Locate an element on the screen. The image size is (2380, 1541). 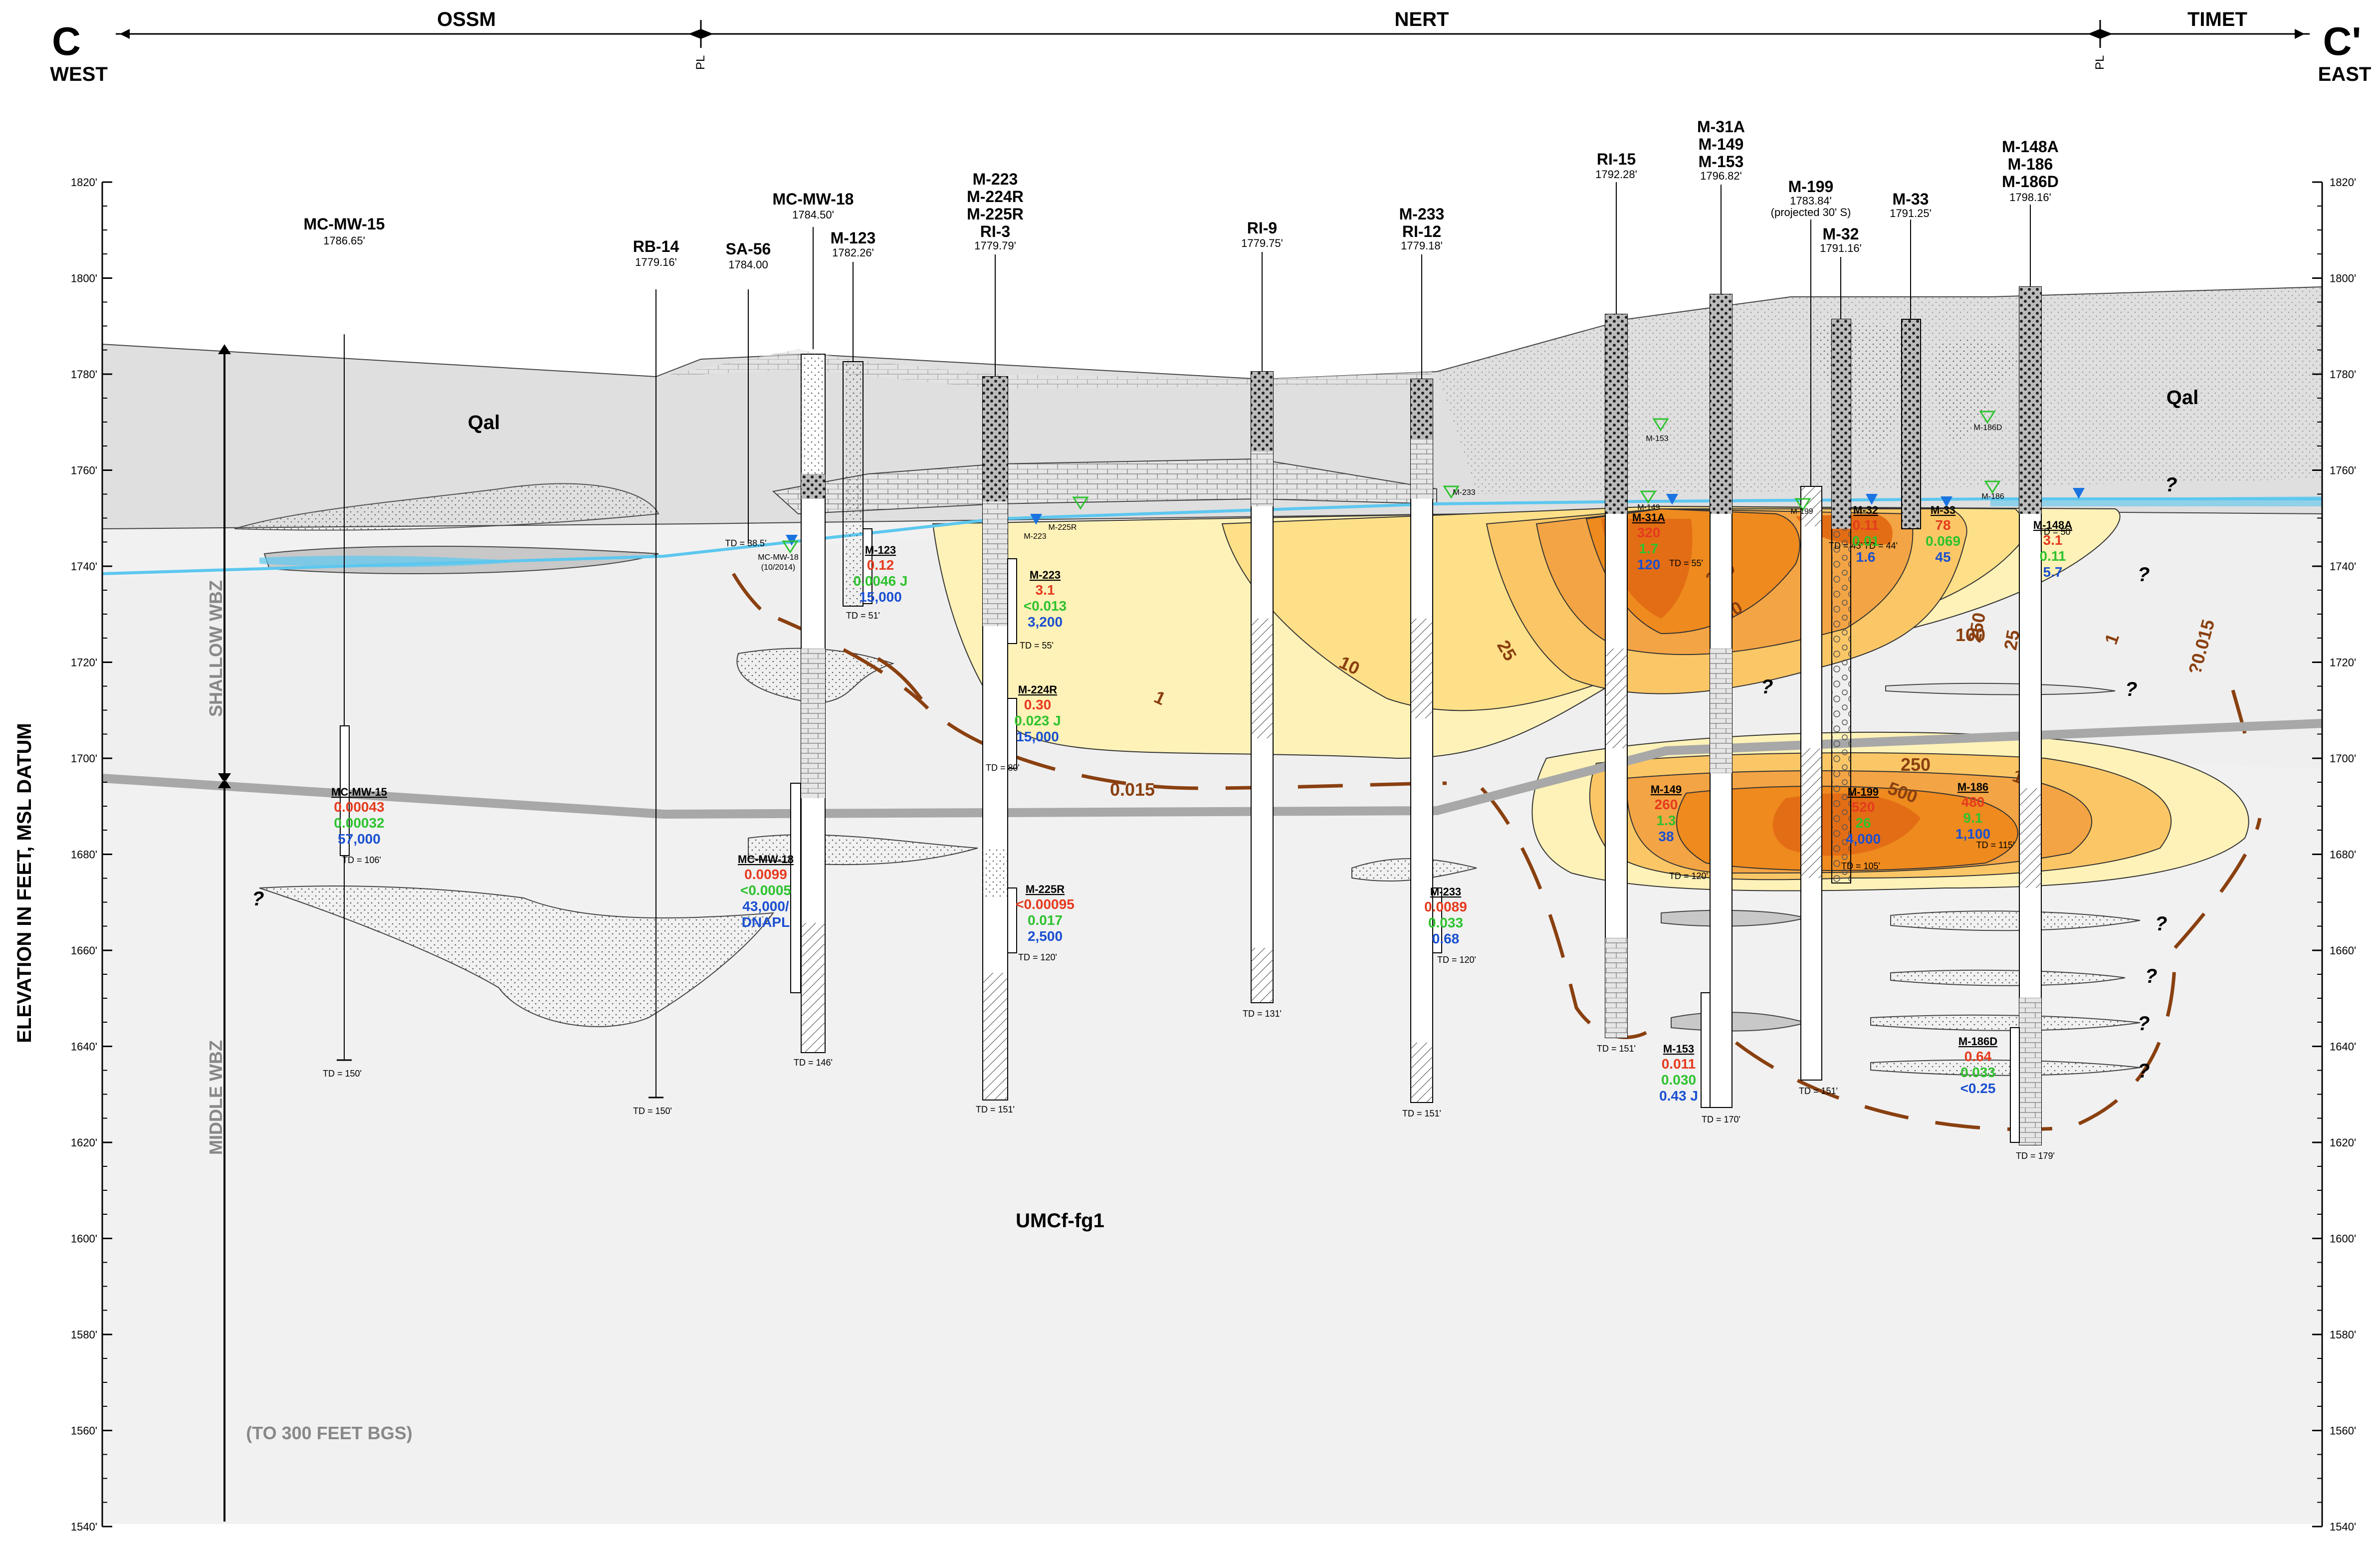
well-mc-mw-18: MC-MW-18 1784.50' is located at coordinates (813, 205).